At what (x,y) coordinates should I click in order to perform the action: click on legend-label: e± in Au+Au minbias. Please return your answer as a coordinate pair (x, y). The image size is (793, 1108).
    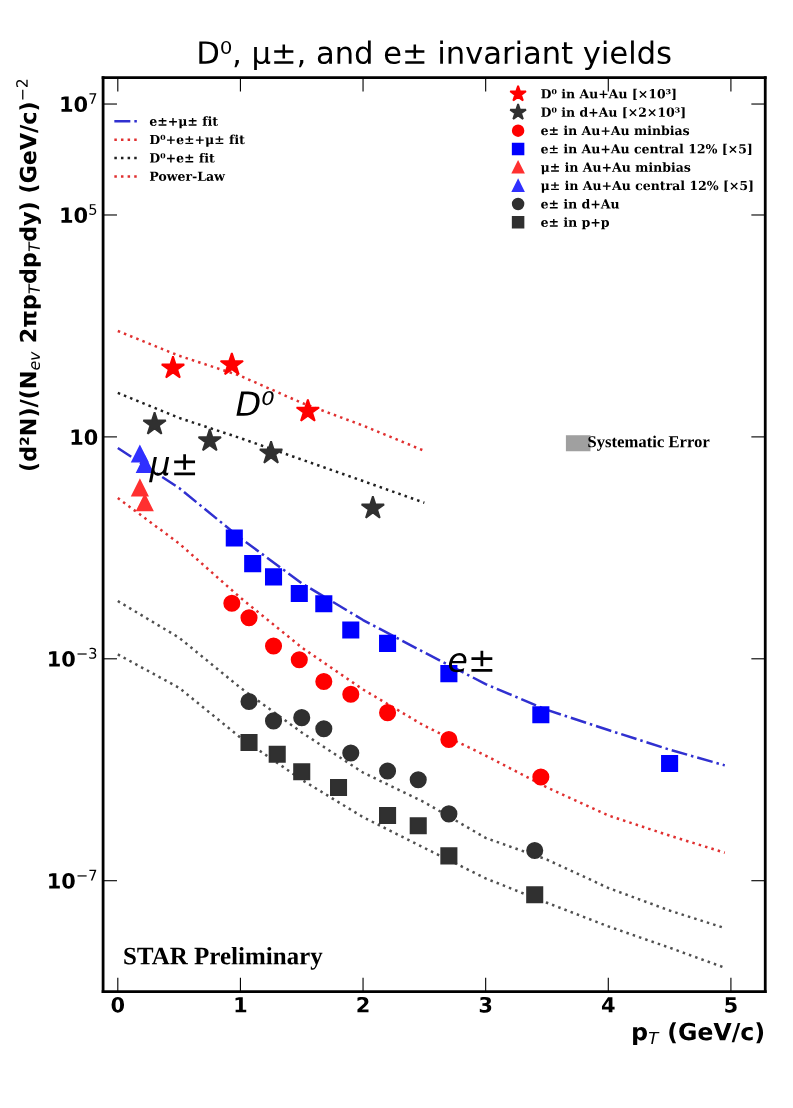
    Looking at the image, I should click on (615, 130).